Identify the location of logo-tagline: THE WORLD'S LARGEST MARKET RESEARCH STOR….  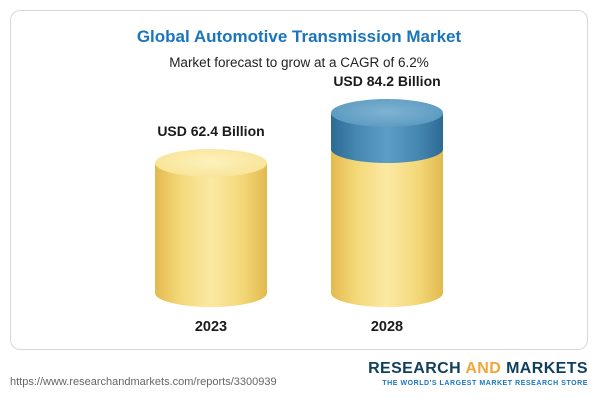
(485, 383).